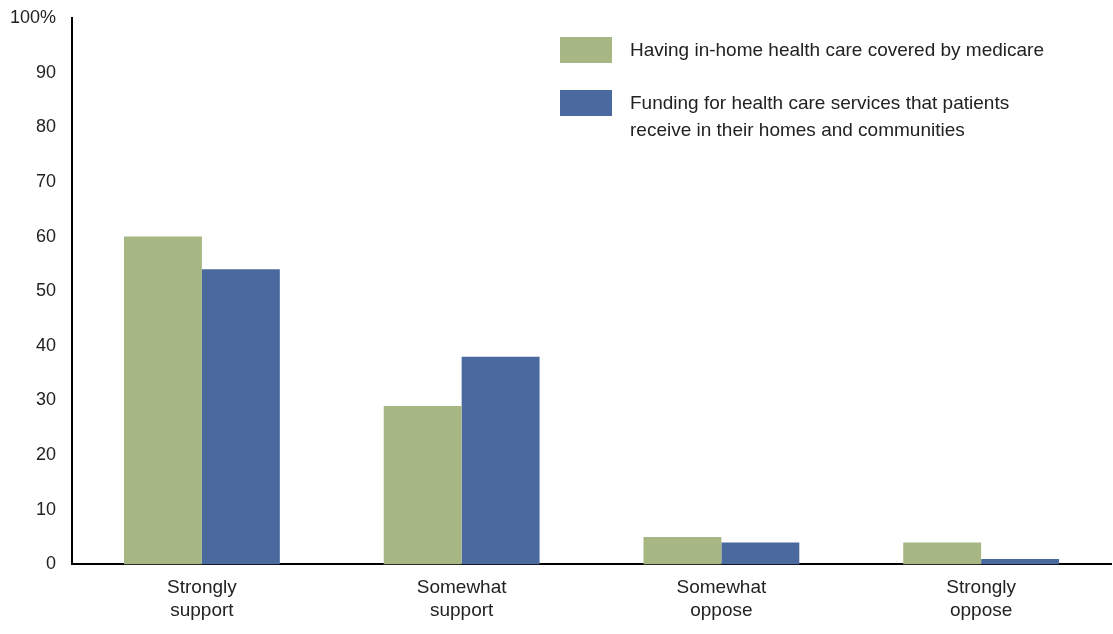 The image size is (1113, 634). What do you see at coordinates (51, 563) in the screenshot?
I see `y-tick-label: 0` at bounding box center [51, 563].